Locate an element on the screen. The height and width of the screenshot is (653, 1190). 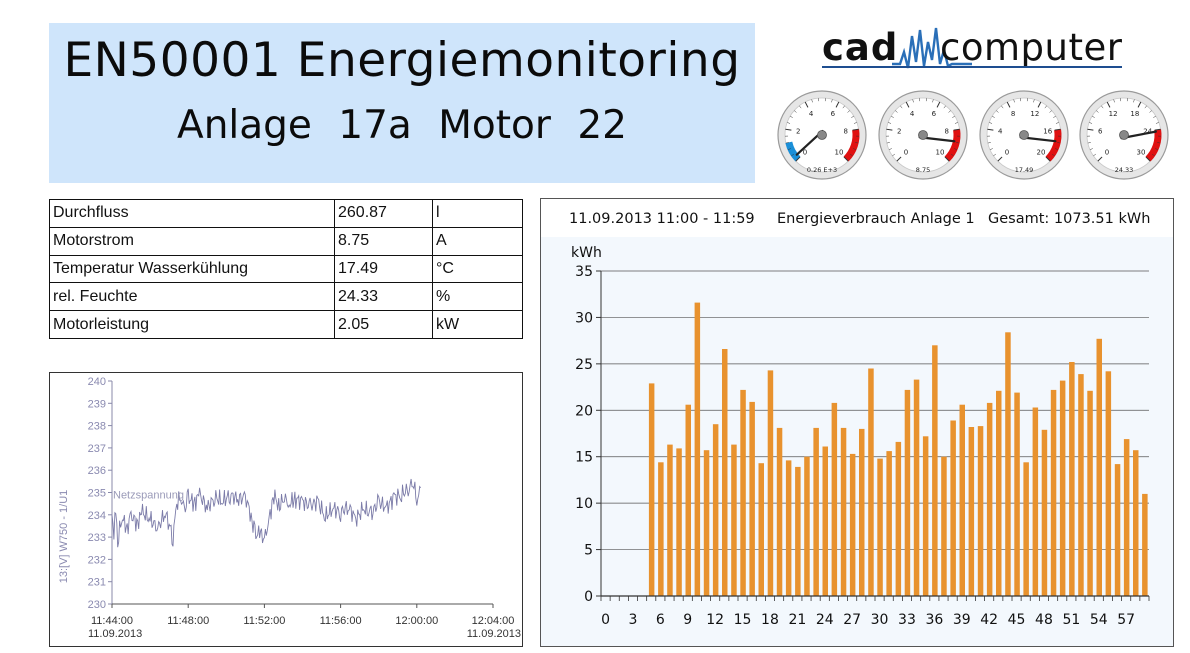
measurement-unit: kW is located at coordinates (477, 324).